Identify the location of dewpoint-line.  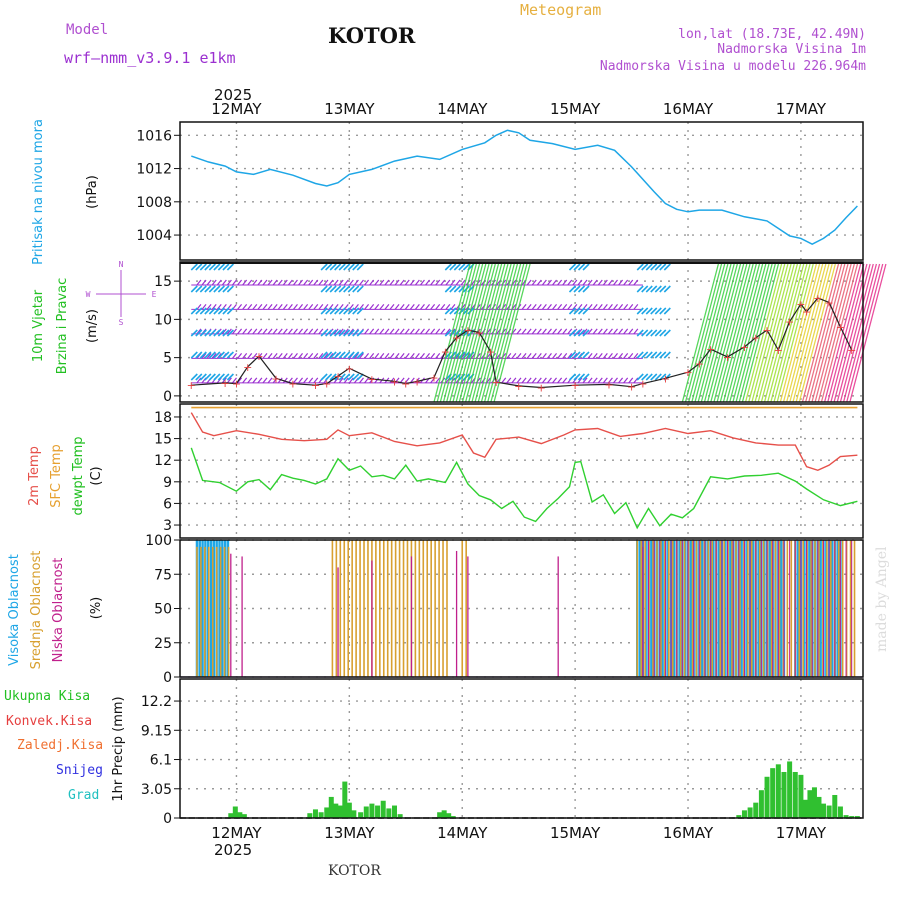
(524, 488).